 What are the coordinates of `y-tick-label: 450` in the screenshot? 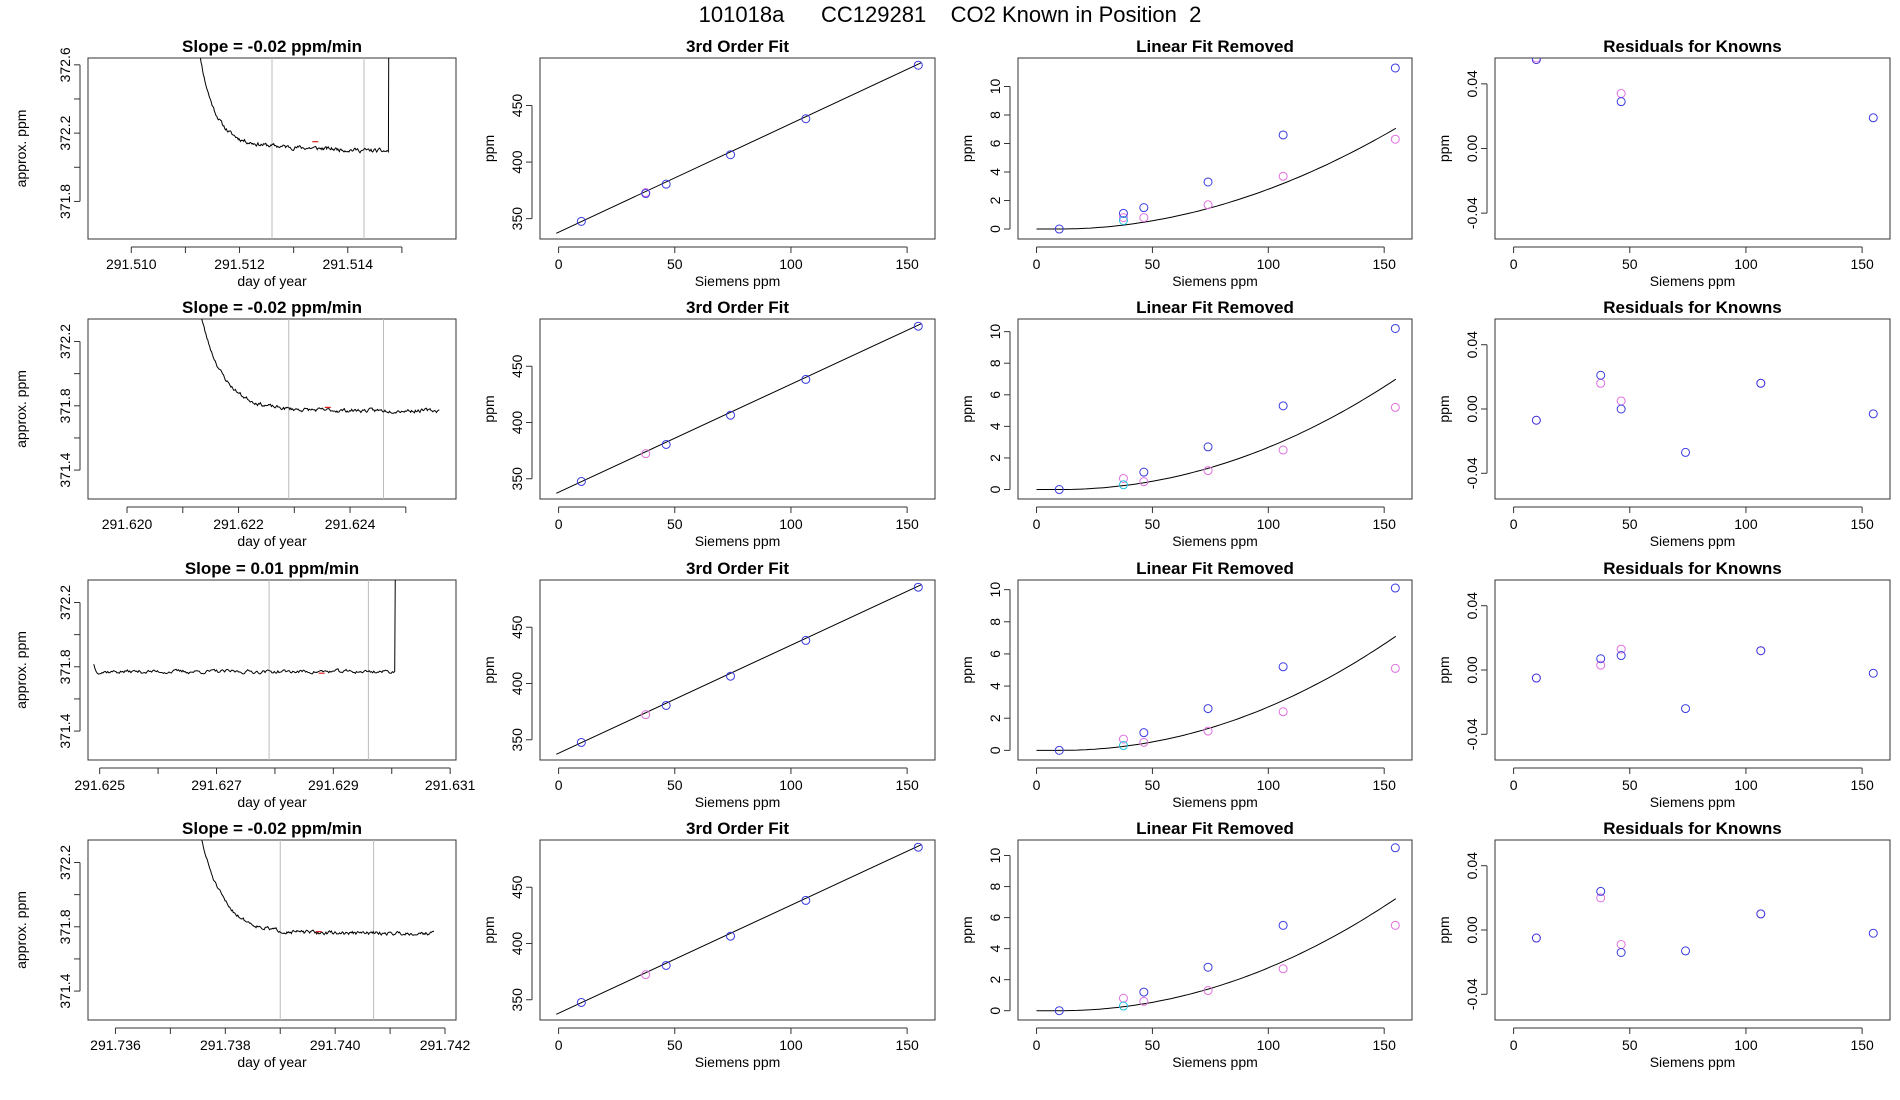 It's located at (517, 627).